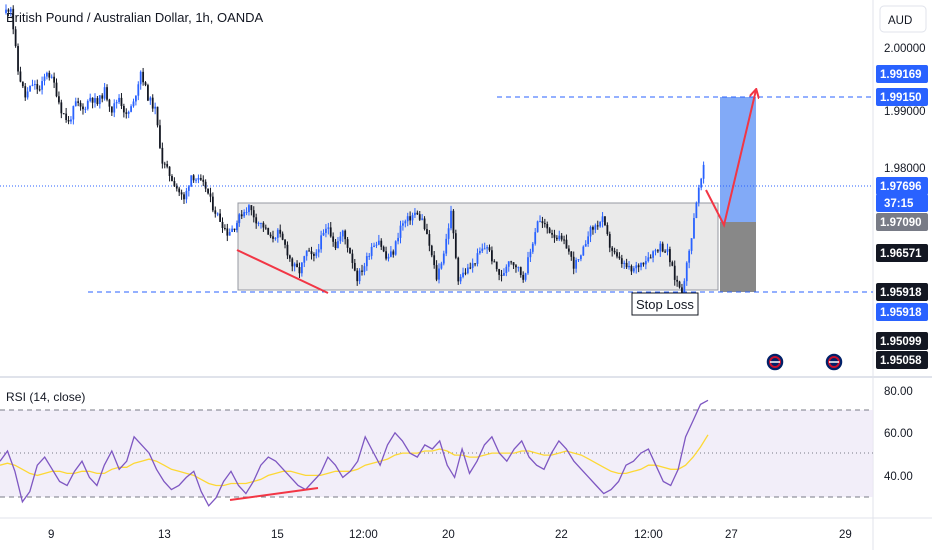 Image resolution: width=932 pixels, height=550 pixels. What do you see at coordinates (738, 257) in the screenshot?
I see `stop-zone` at bounding box center [738, 257].